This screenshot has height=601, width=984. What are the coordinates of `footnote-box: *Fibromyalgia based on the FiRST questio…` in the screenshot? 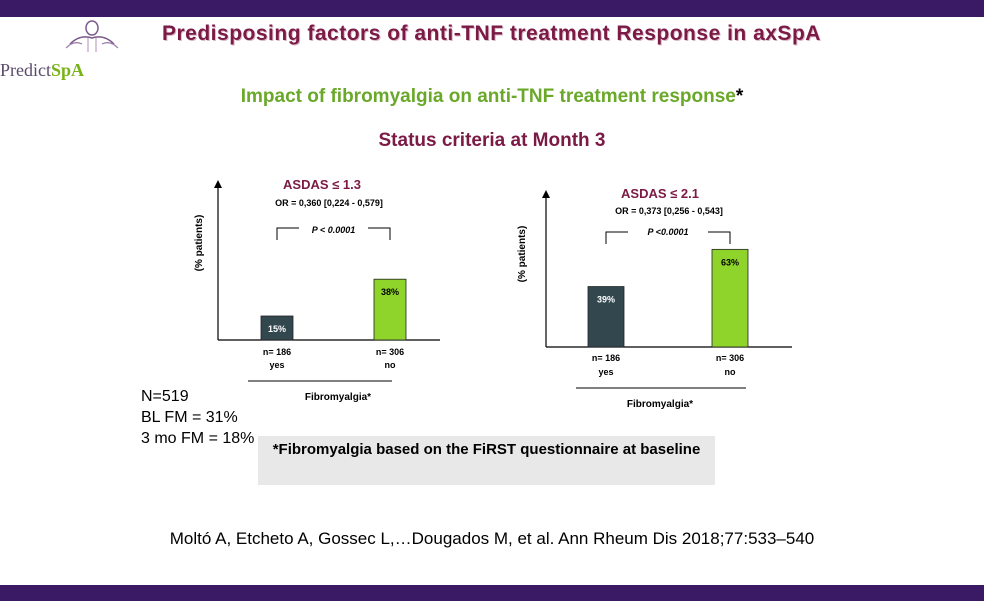 It's located at (486, 460).